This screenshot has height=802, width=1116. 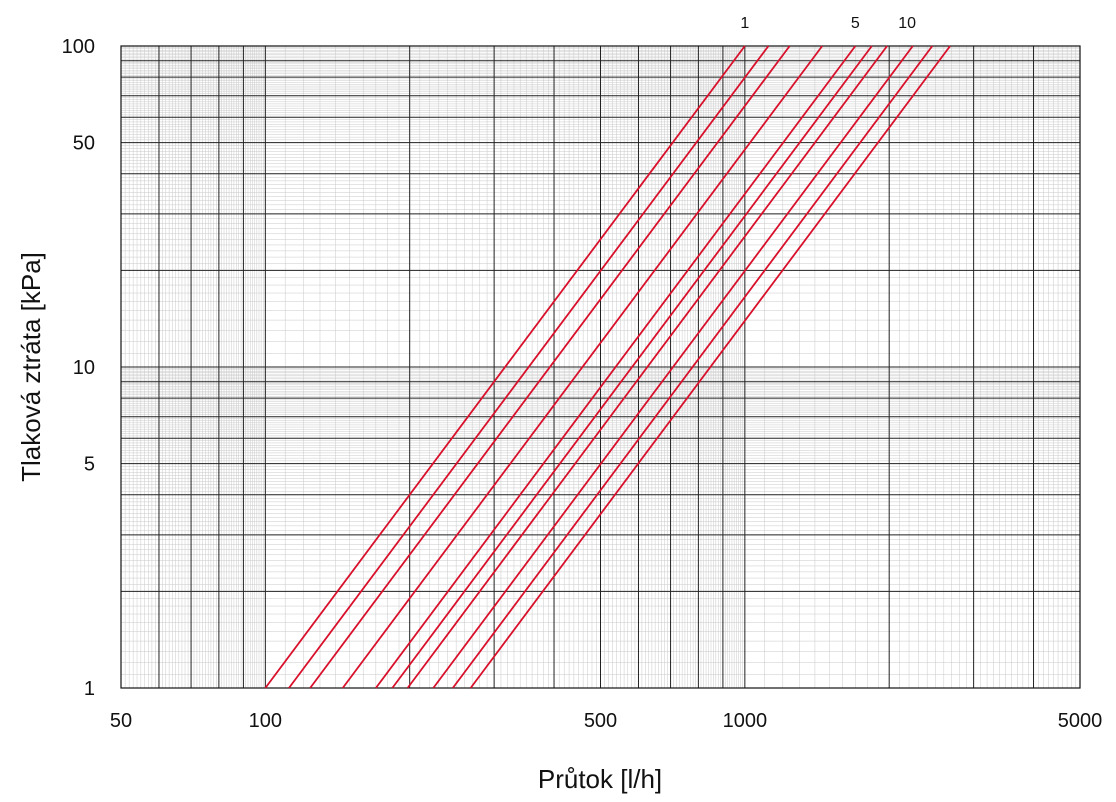 What do you see at coordinates (600, 721) in the screenshot?
I see `x-tick-label: 500` at bounding box center [600, 721].